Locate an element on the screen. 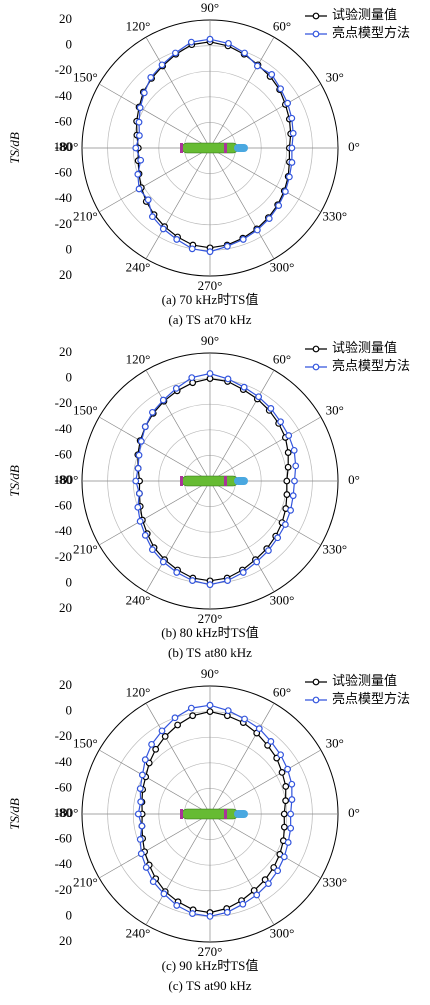  legend-label: 试验测量值 is located at coordinates (364, 347).